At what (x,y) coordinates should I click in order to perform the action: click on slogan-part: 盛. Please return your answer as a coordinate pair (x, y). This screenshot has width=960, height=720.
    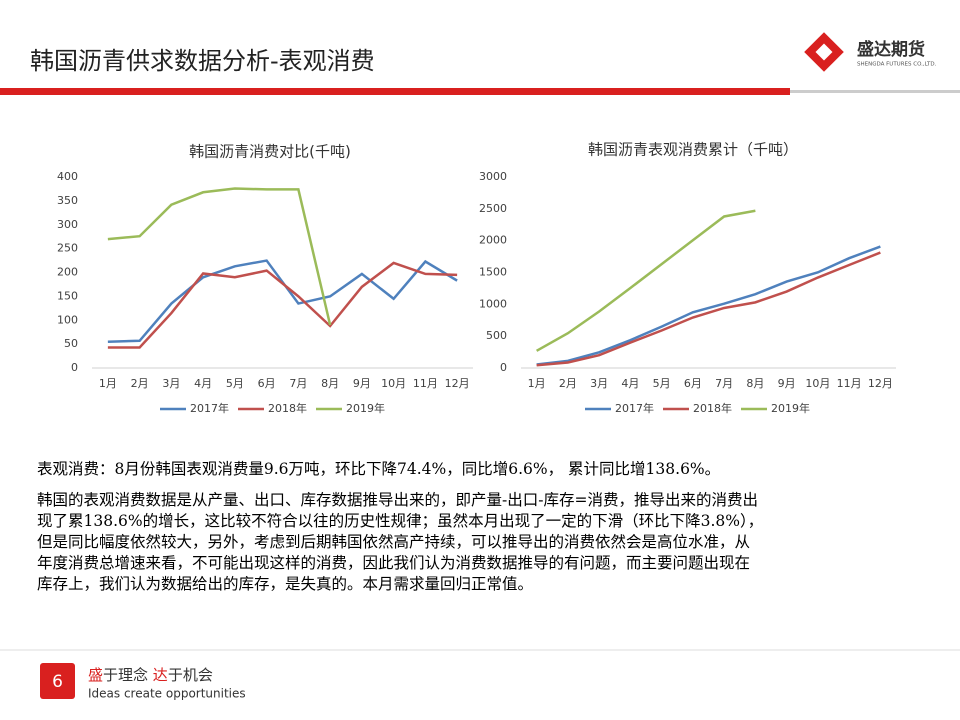
    Looking at the image, I should click on (95, 675).